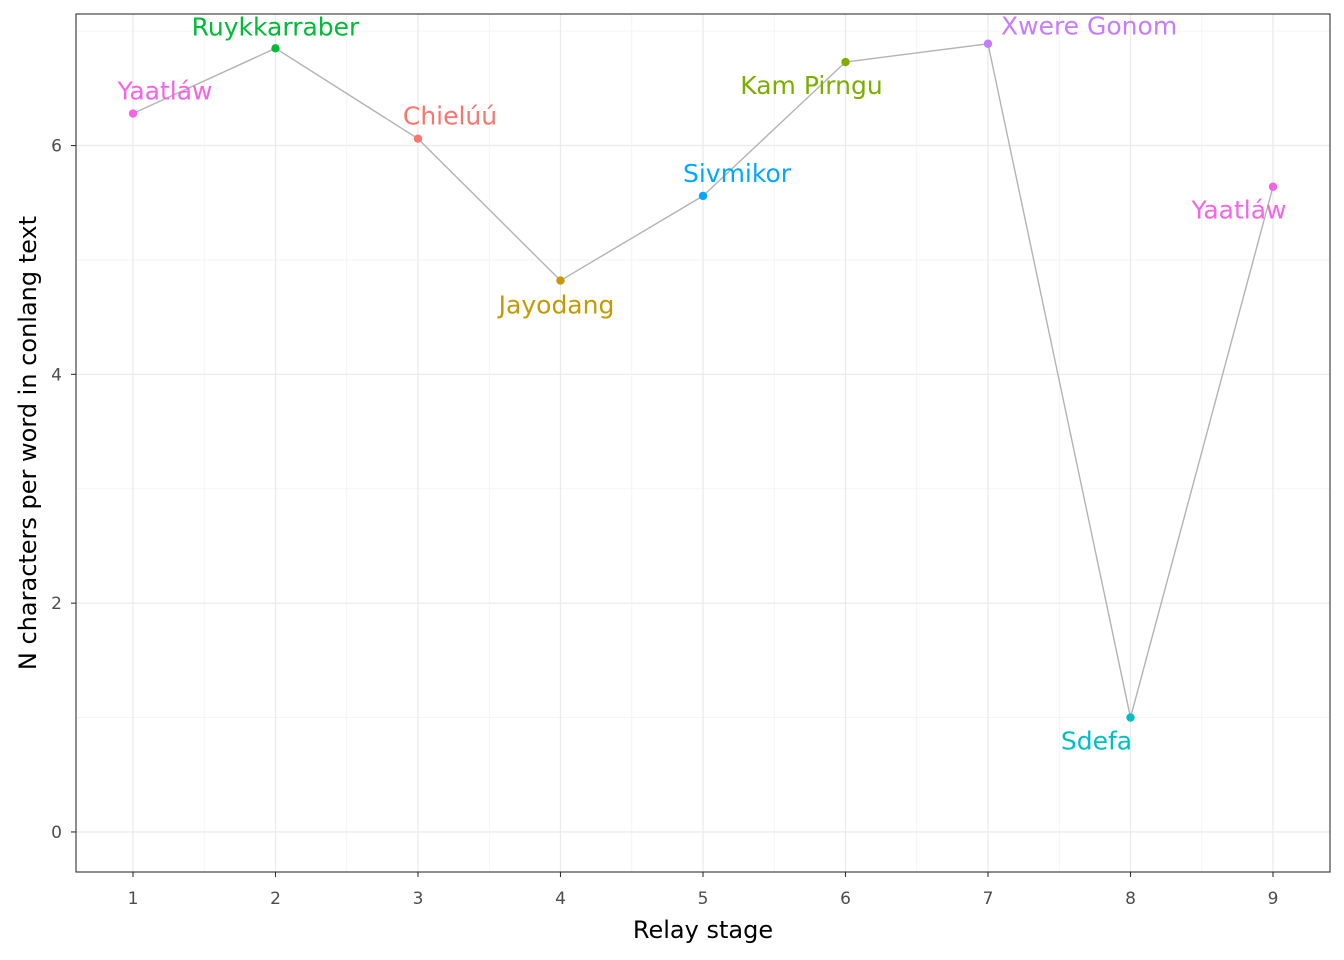 The image size is (1344, 960). I want to click on point-label: Sdefa, so click(1096, 741).